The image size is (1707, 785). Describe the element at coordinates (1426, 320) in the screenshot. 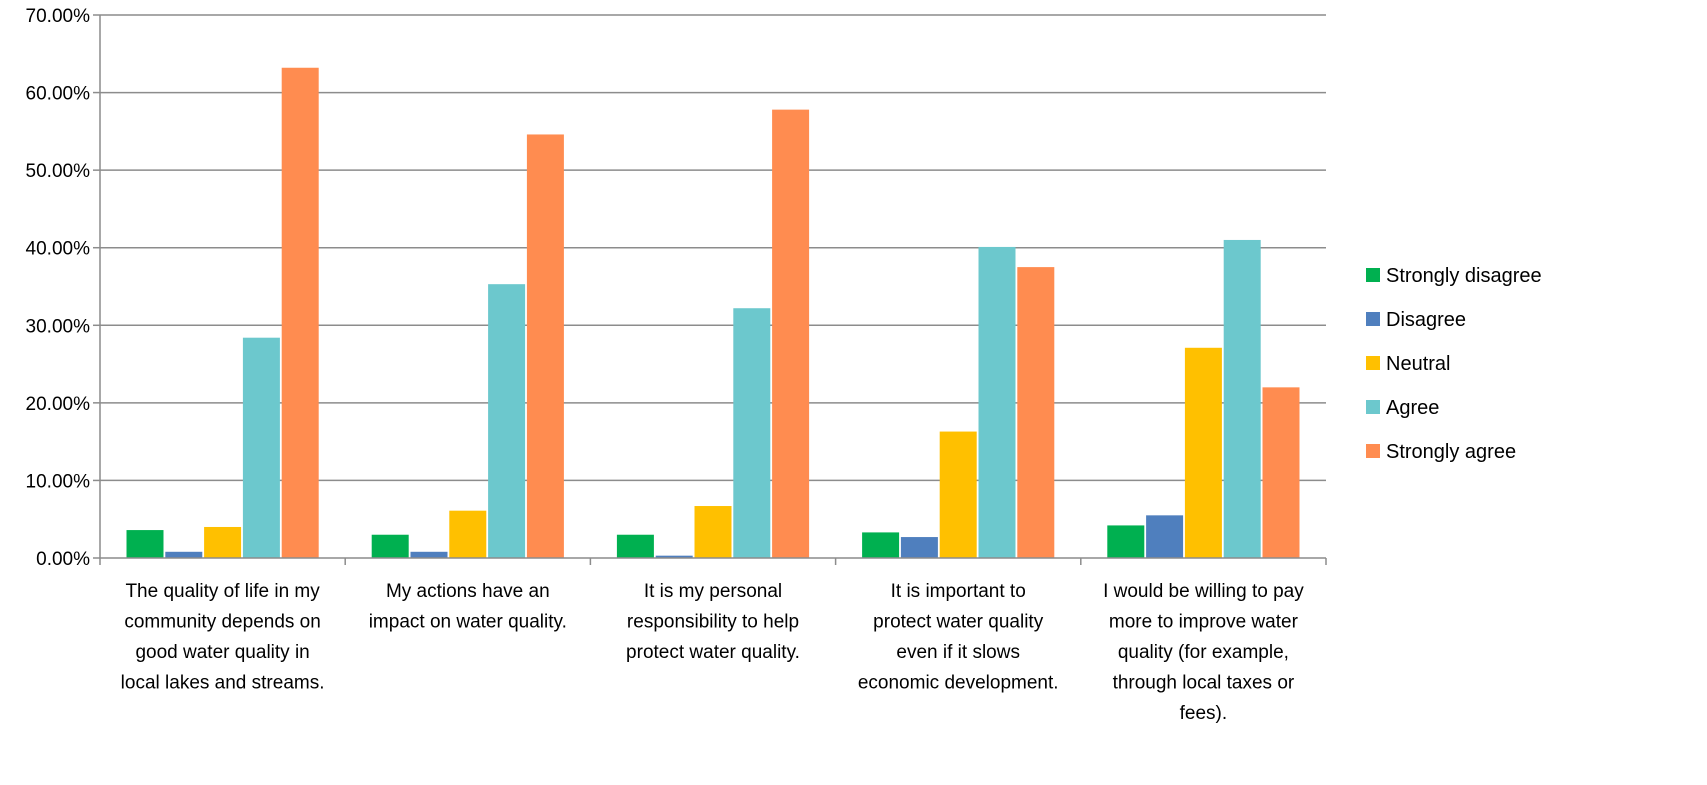

I see `legend-label: Disagree` at that location.